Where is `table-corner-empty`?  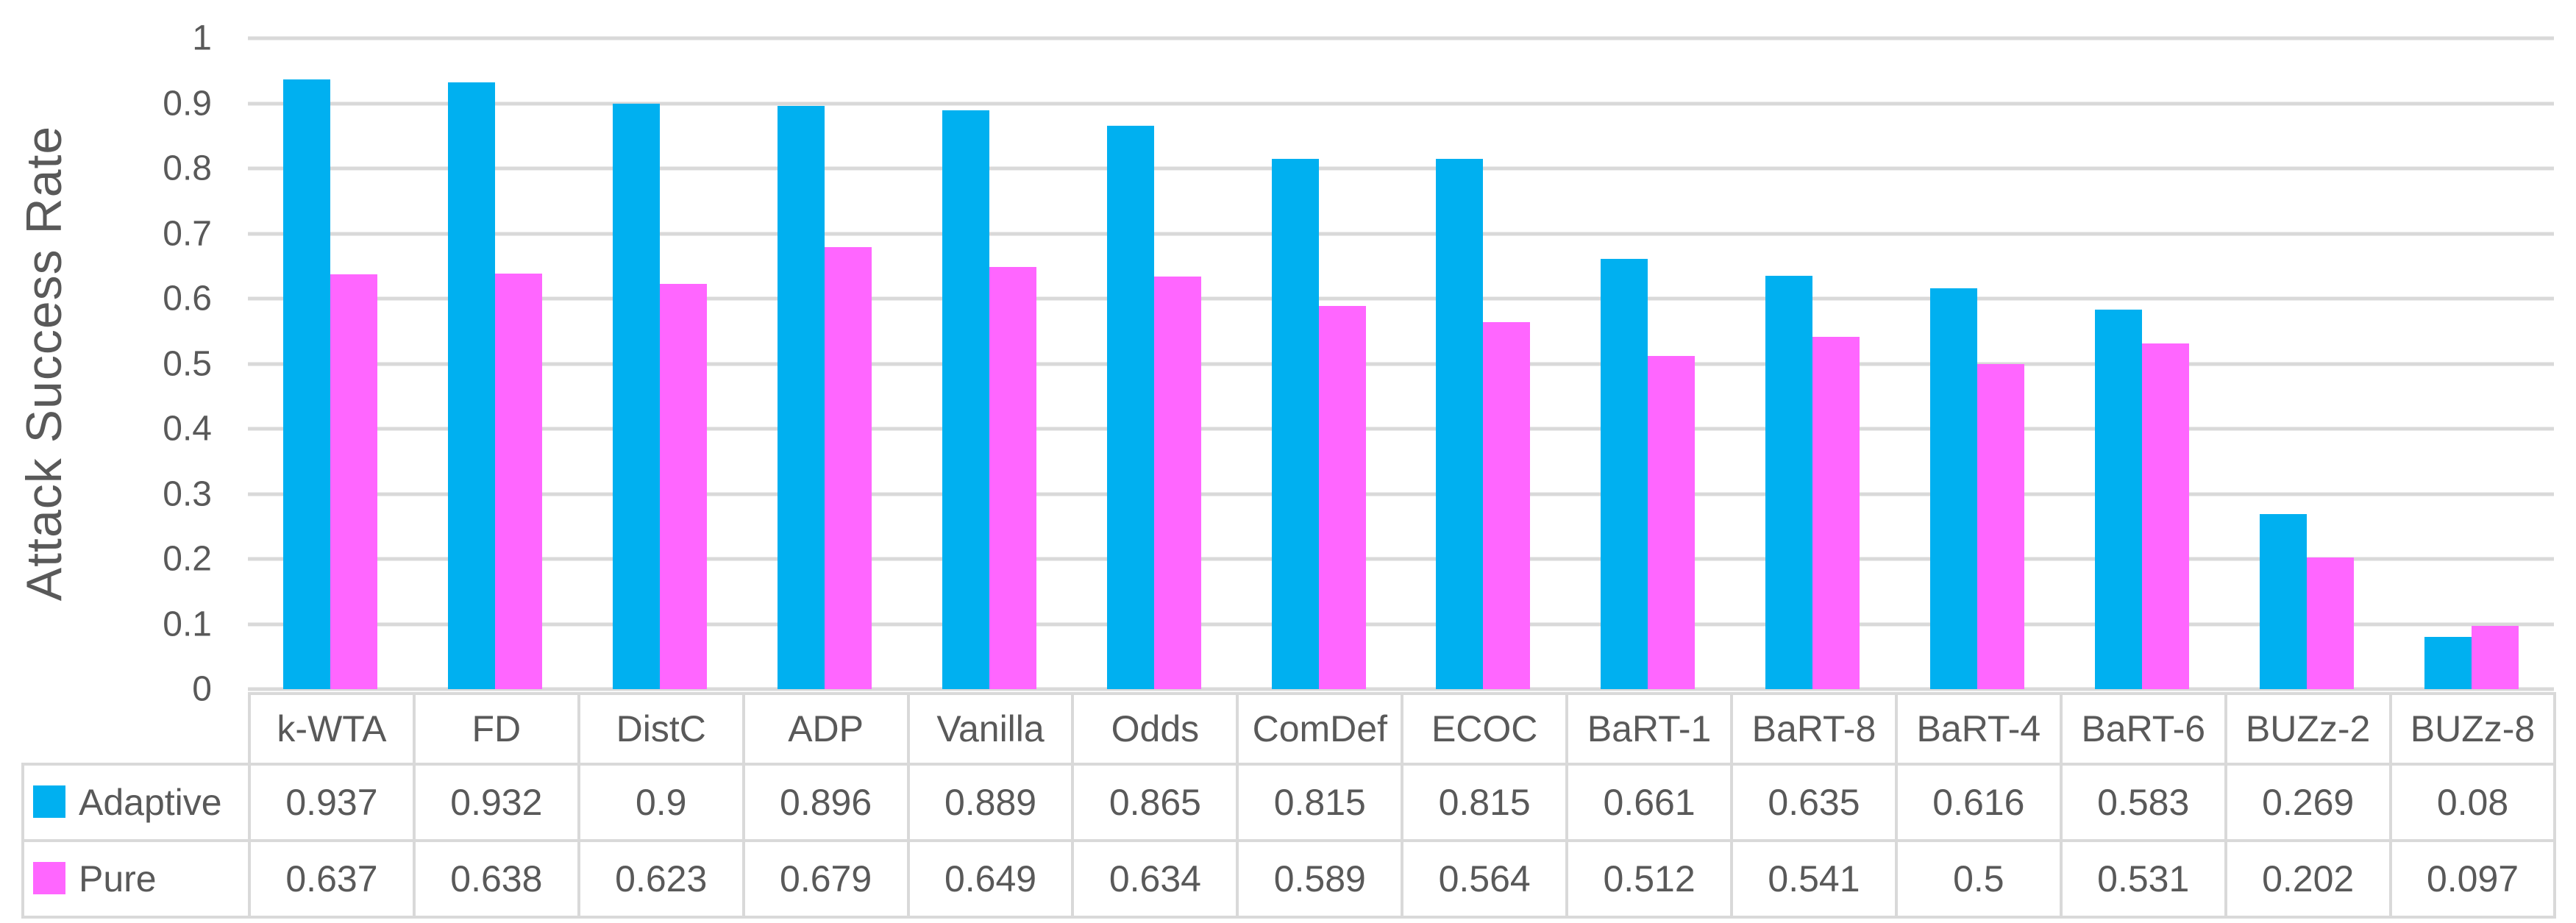 table-corner-empty is located at coordinates (136, 729).